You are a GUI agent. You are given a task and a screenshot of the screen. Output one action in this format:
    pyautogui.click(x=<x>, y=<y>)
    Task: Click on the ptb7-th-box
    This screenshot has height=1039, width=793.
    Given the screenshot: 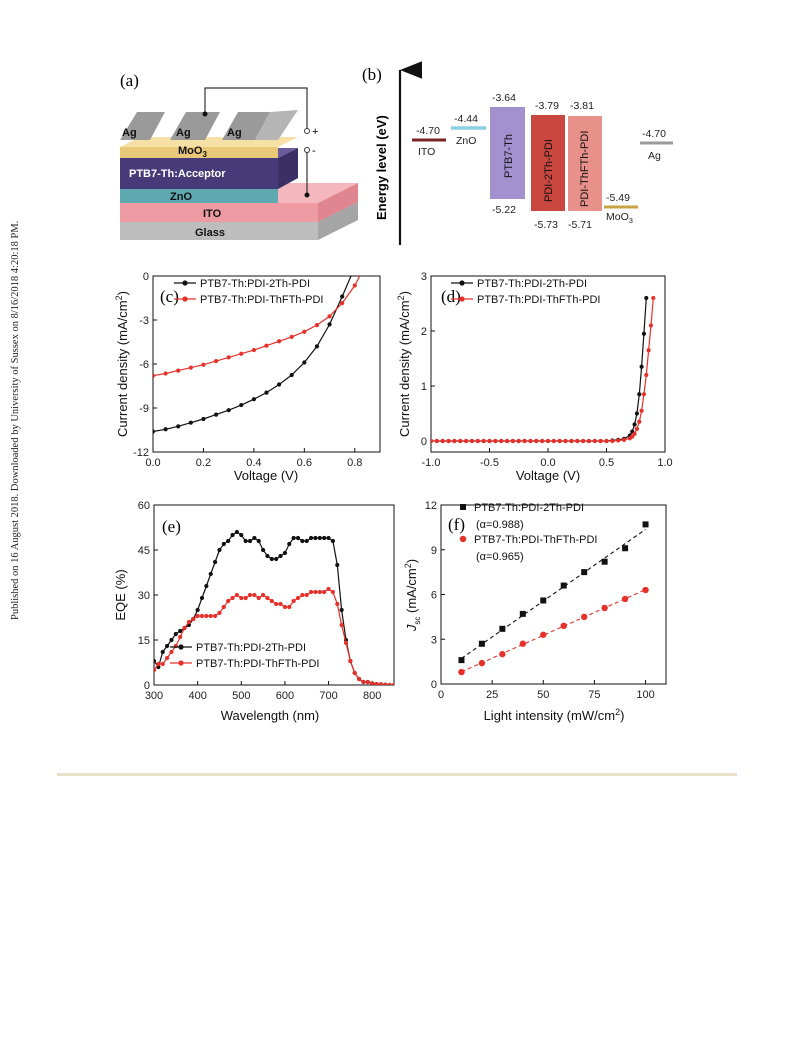 What is the action you would take?
    pyautogui.click(x=507, y=153)
    